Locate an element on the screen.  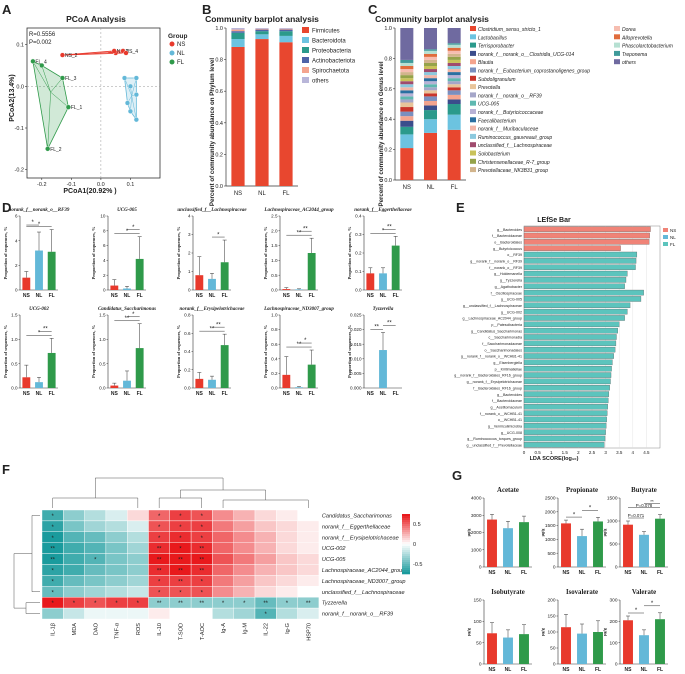
panel-d-sub-ytick-label: 6 is located at coordinates (16, 216).